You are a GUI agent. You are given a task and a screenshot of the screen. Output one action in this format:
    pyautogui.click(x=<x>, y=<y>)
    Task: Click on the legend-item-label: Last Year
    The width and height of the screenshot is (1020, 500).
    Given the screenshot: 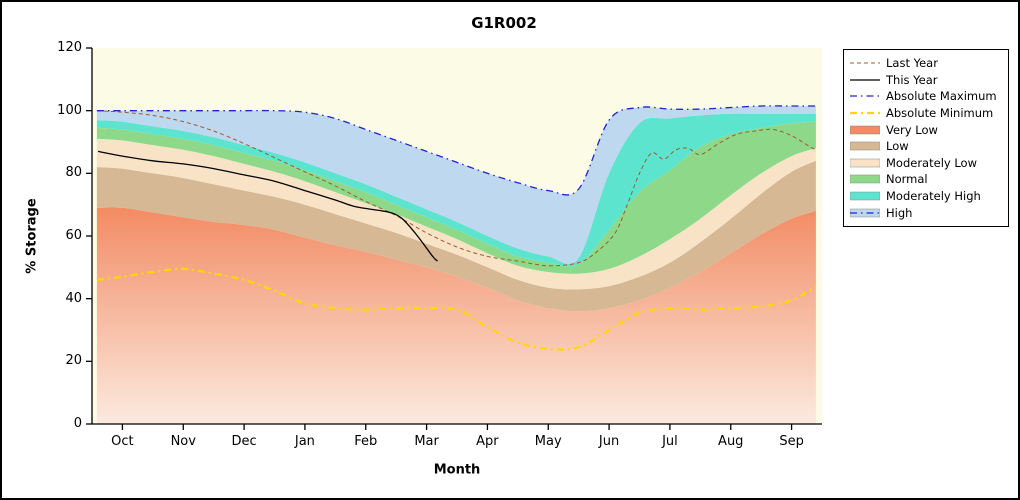 What is the action you would take?
    pyautogui.click(x=912, y=63)
    